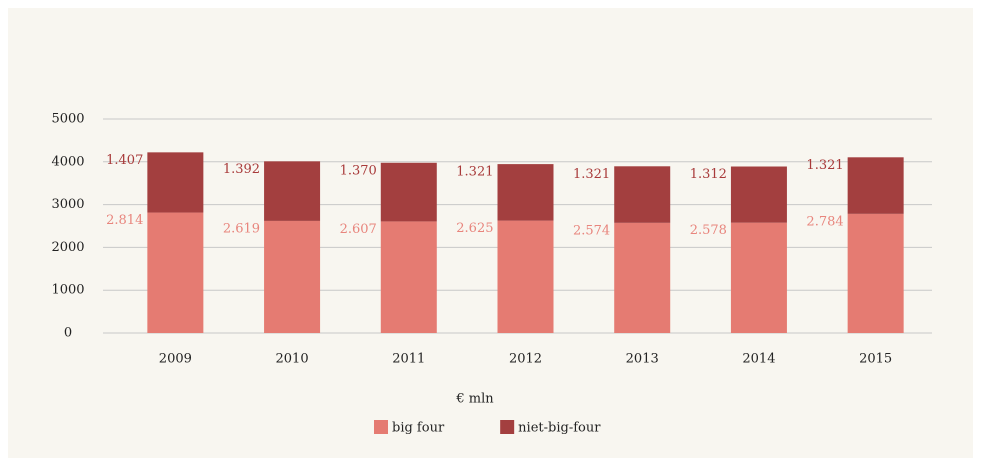 This screenshot has width=981, height=466. I want to click on value-label: 1.392, so click(241, 169).